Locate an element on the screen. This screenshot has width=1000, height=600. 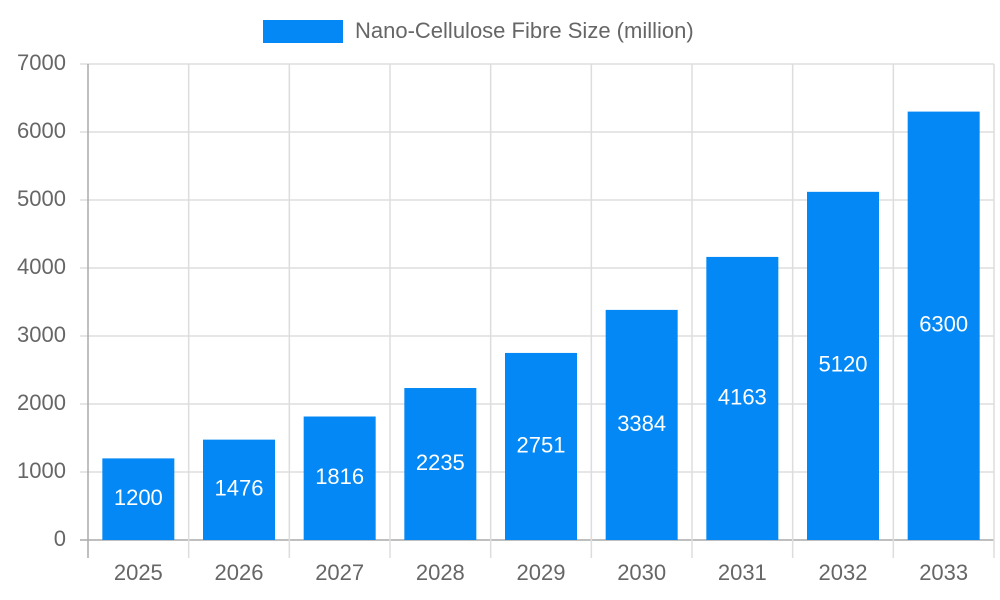
y-tick-label: 1000 is located at coordinates (41, 470).